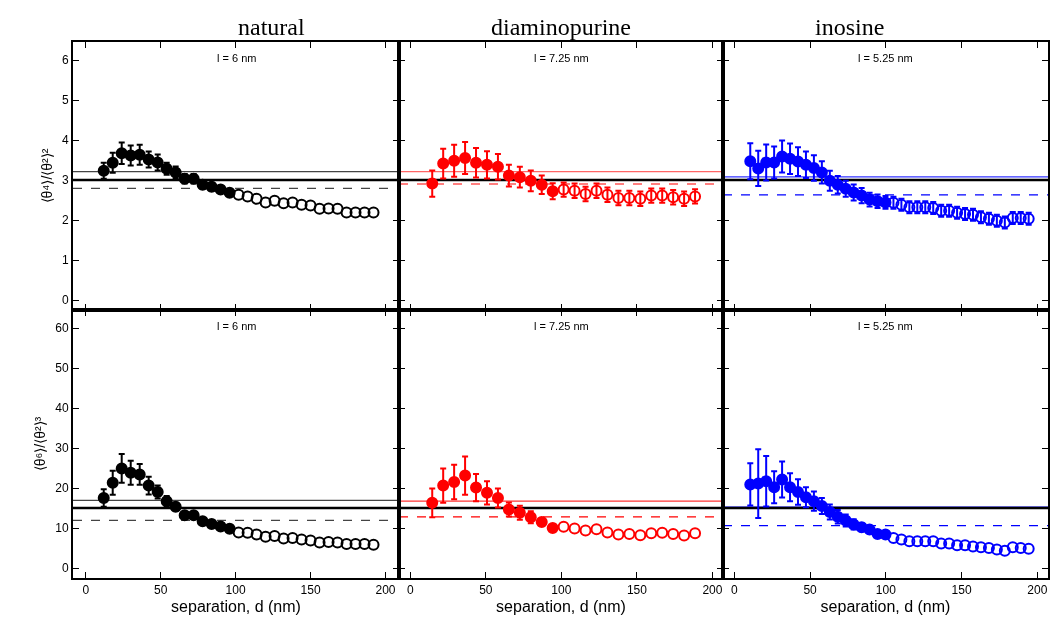 Image resolution: width=1051 pixels, height=621 pixels. What do you see at coordinates (62, 328) in the screenshot?
I see `y-tick-label: 60` at bounding box center [62, 328].